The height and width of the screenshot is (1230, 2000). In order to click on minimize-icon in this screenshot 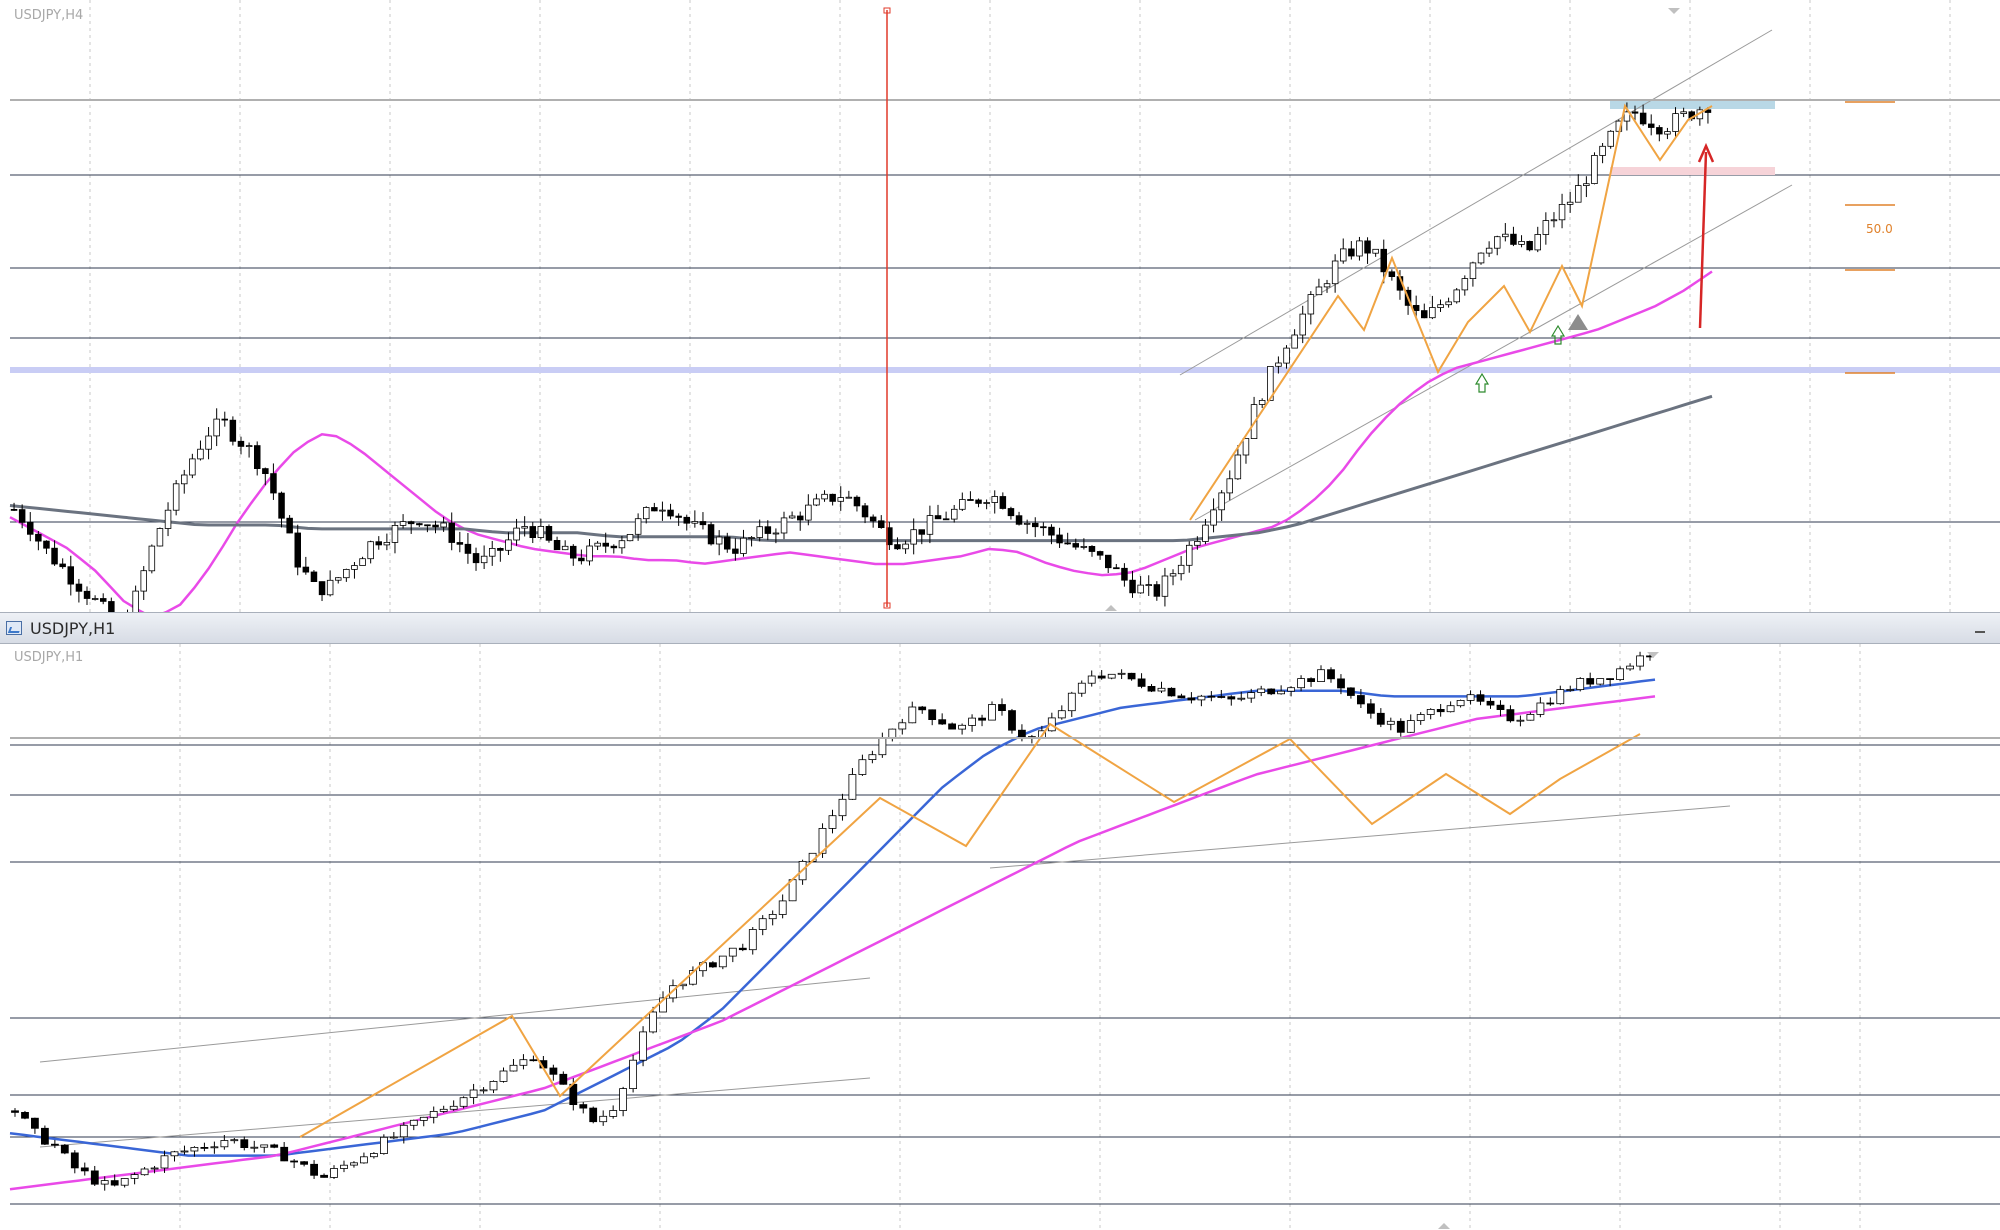, I will do `click(1980, 628)`.